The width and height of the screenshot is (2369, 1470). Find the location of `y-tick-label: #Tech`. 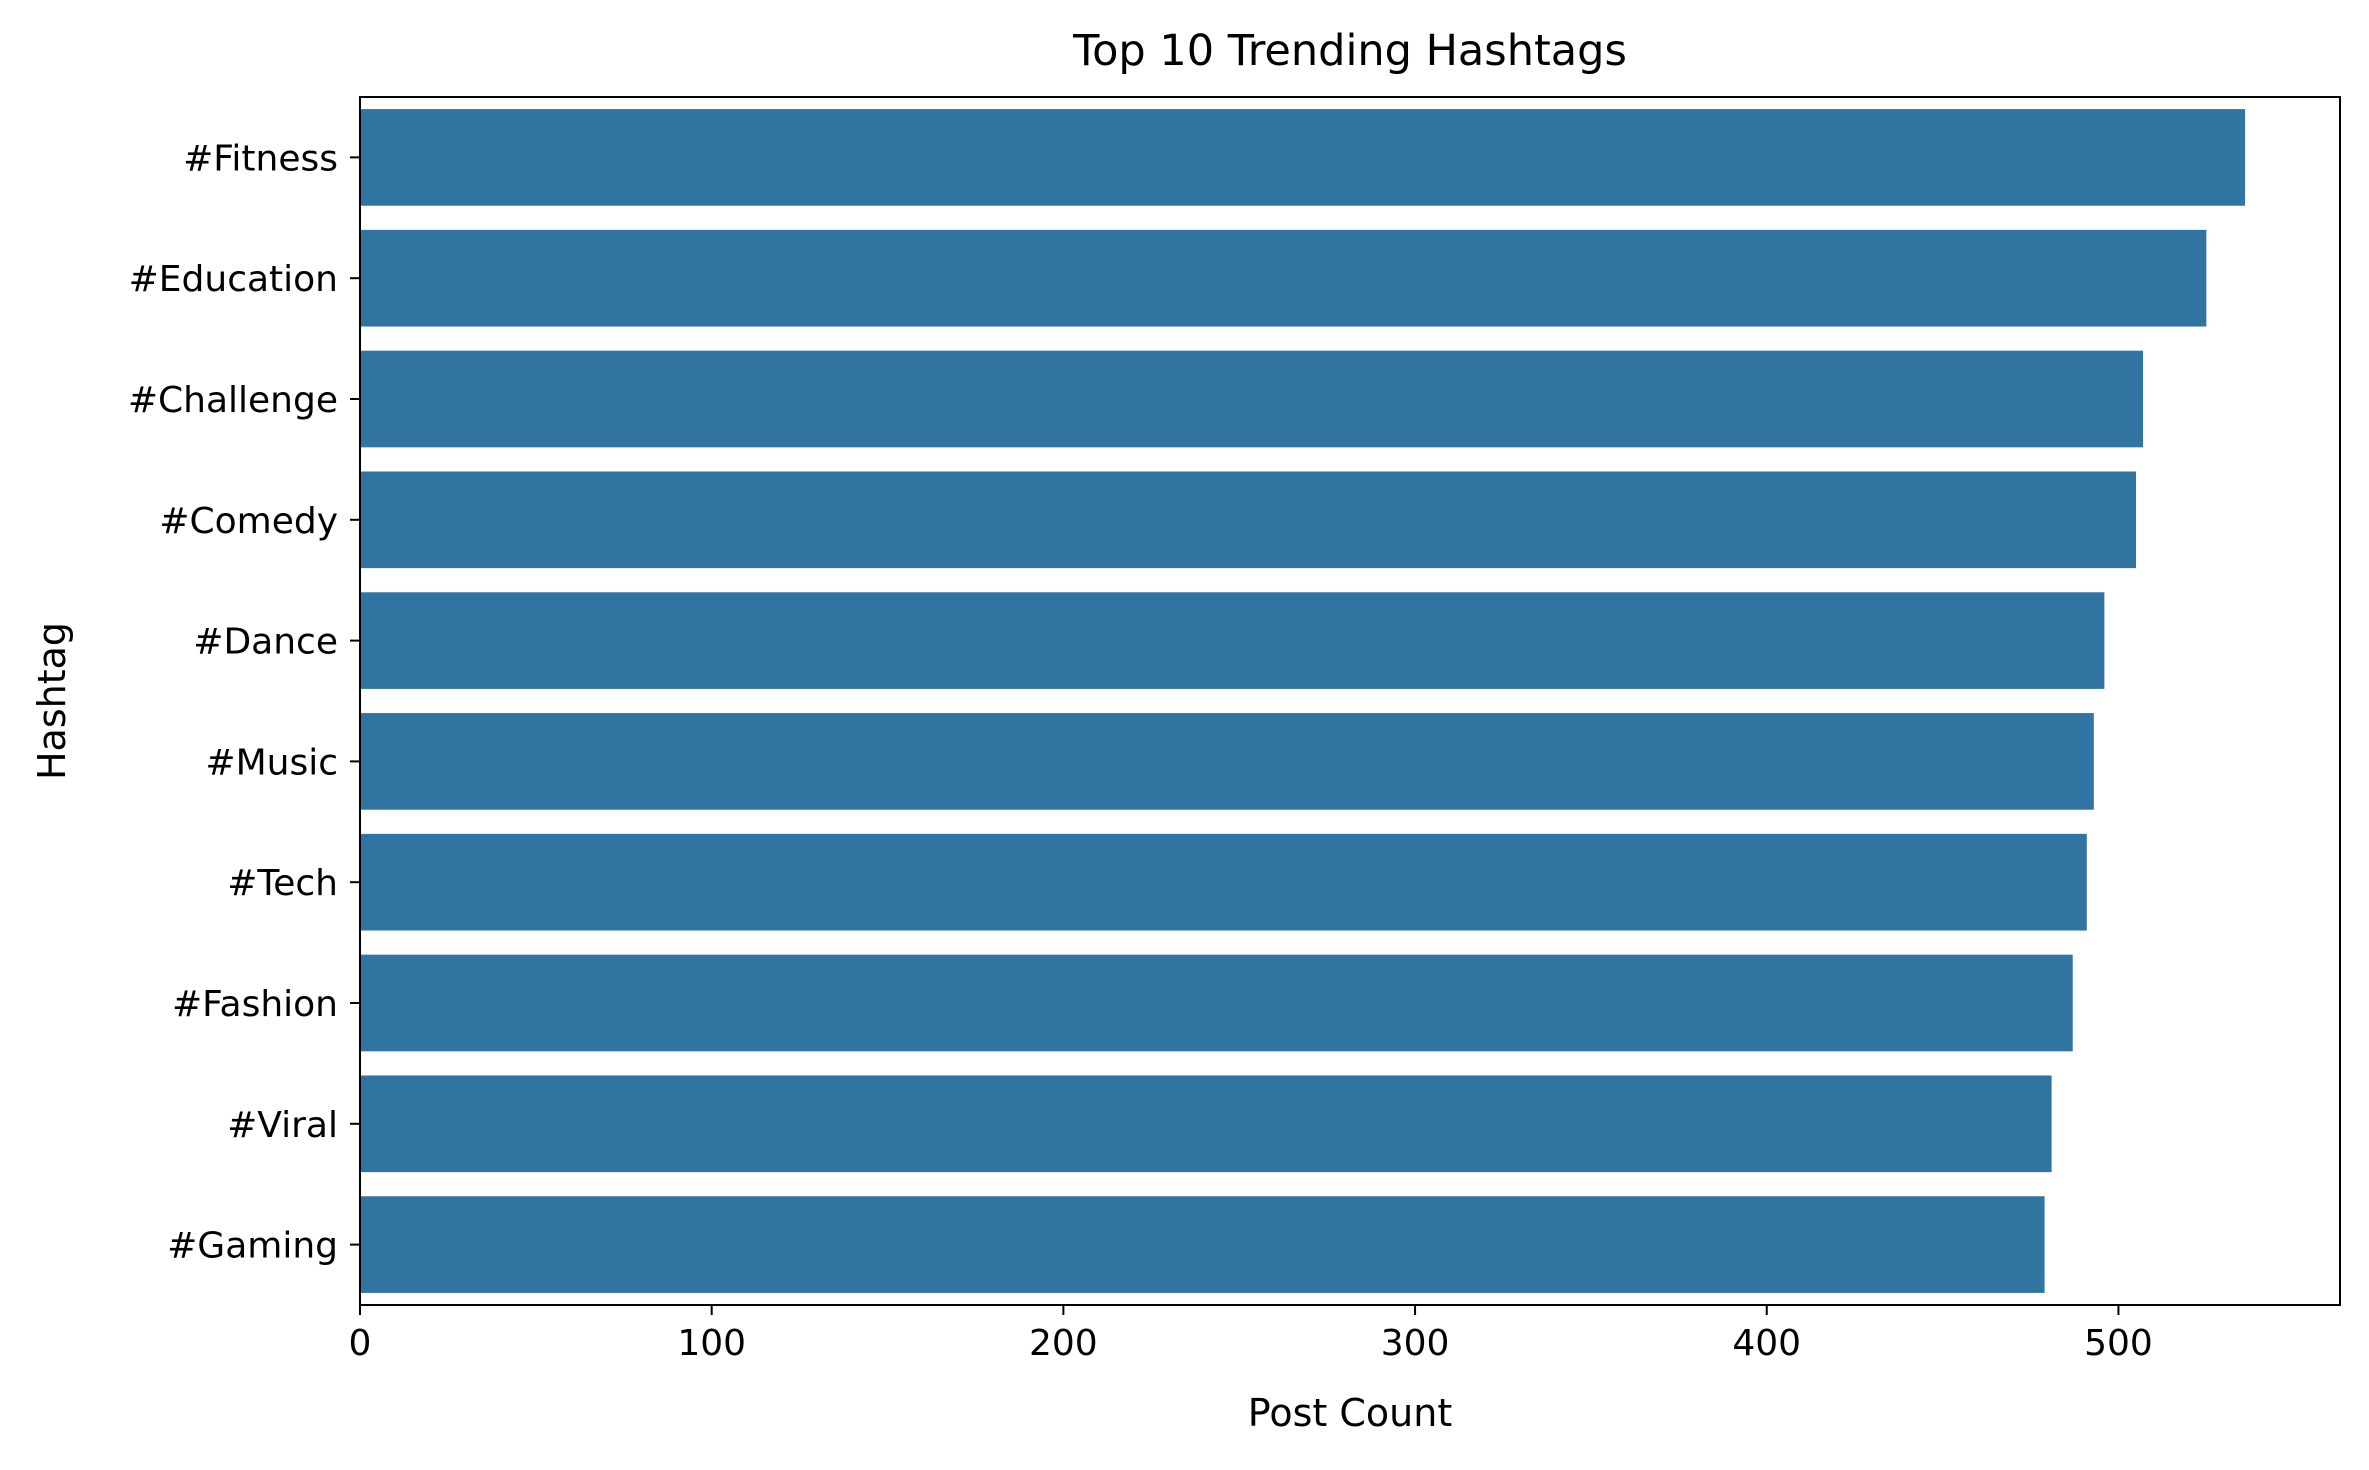

y-tick-label: #Tech is located at coordinates (282, 883).